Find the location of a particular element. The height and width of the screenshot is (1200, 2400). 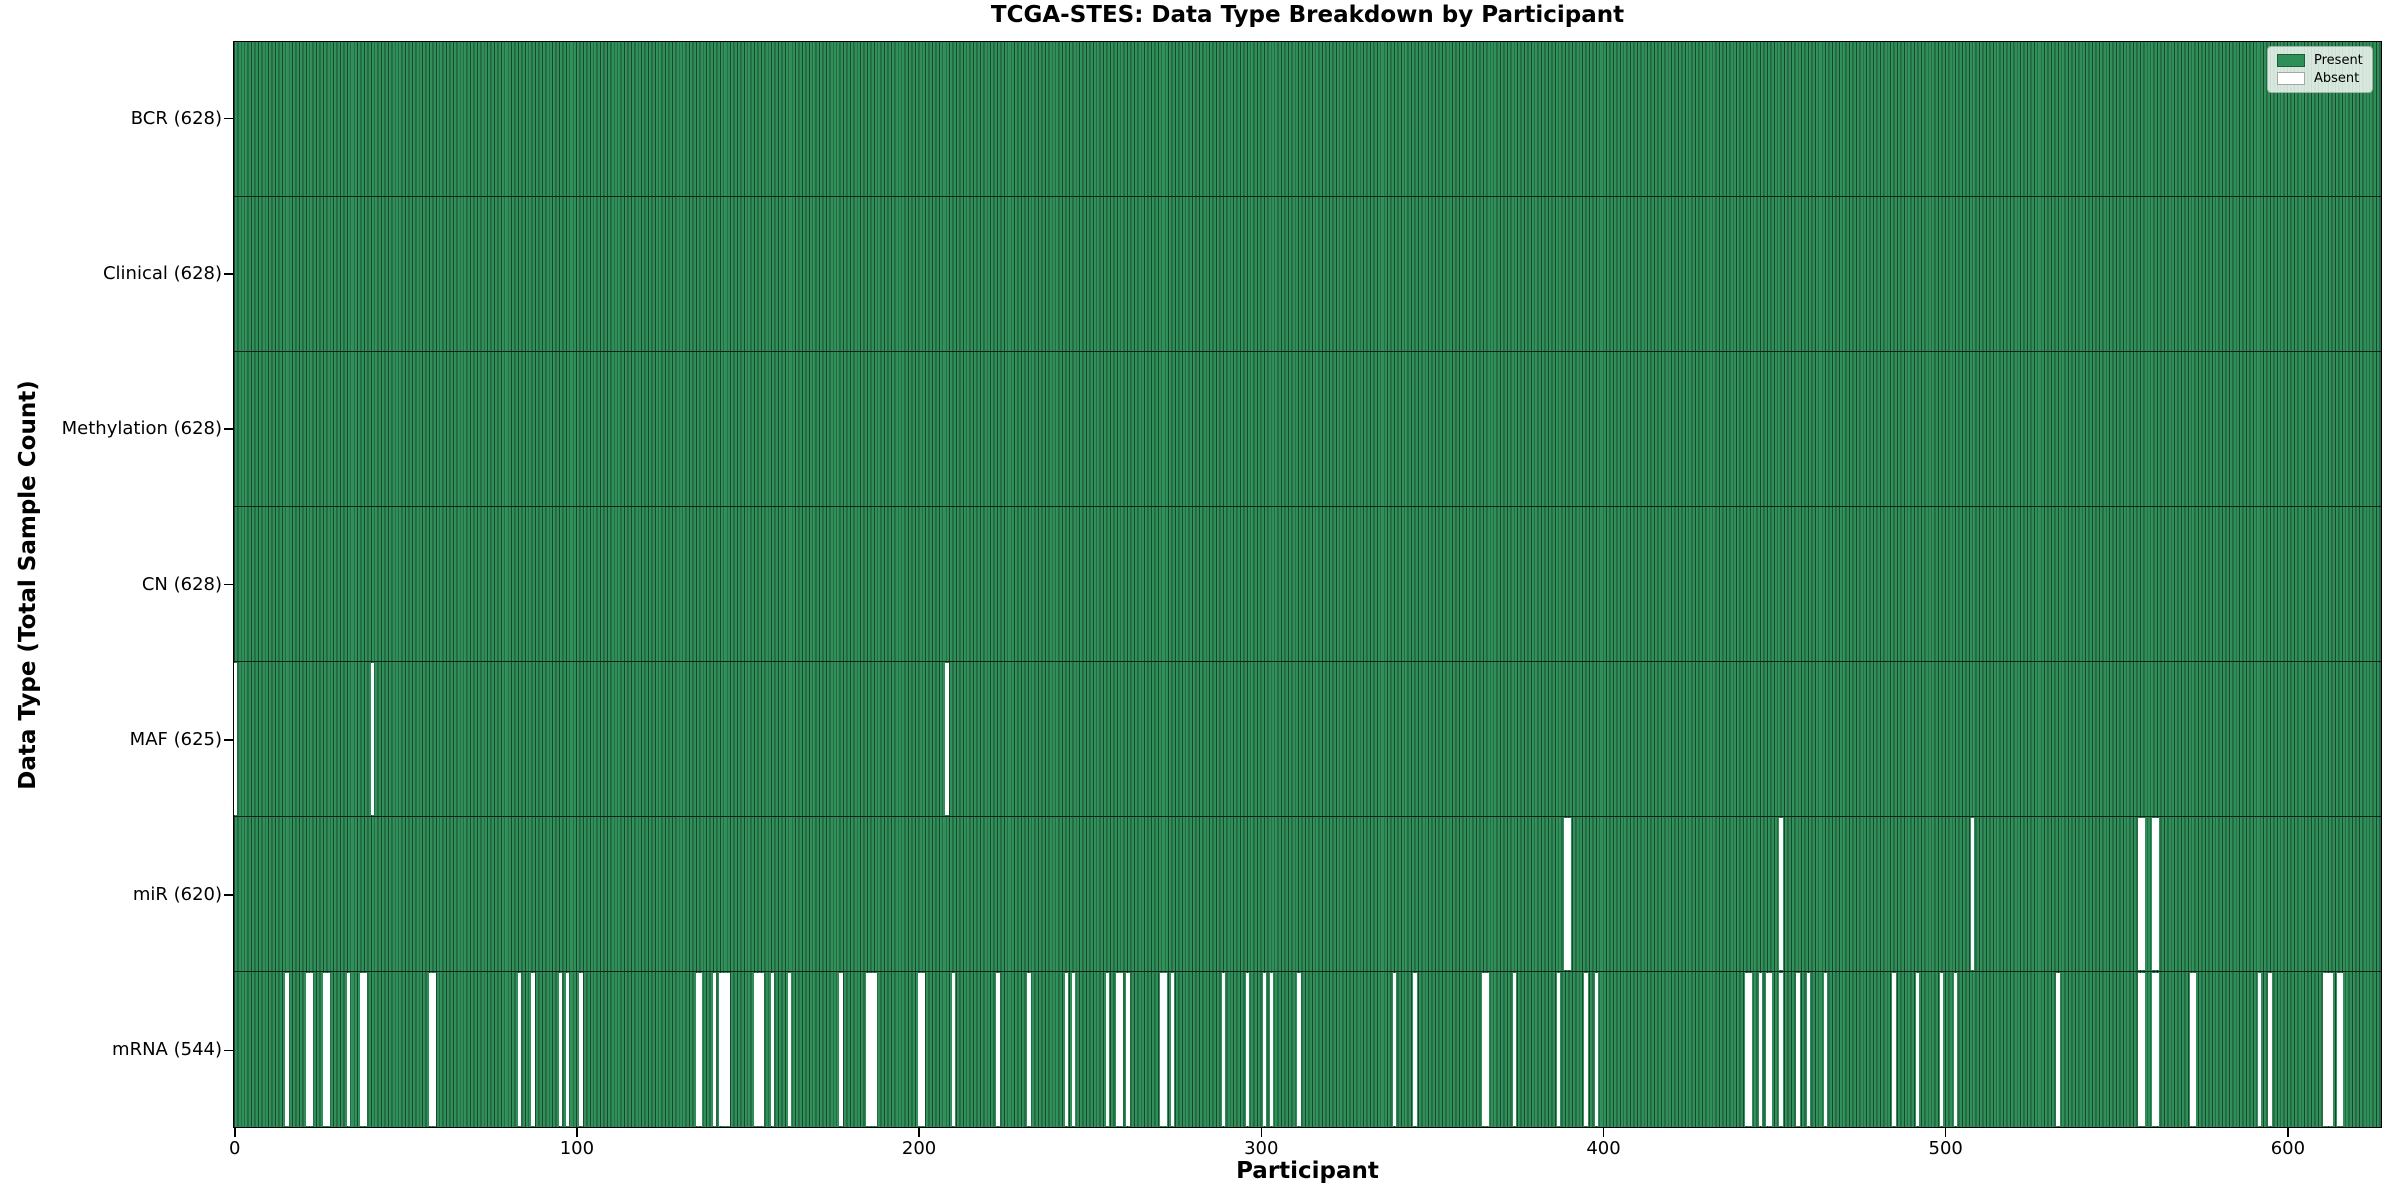

xtick-label-600: 600 is located at coordinates (2288, 1148).